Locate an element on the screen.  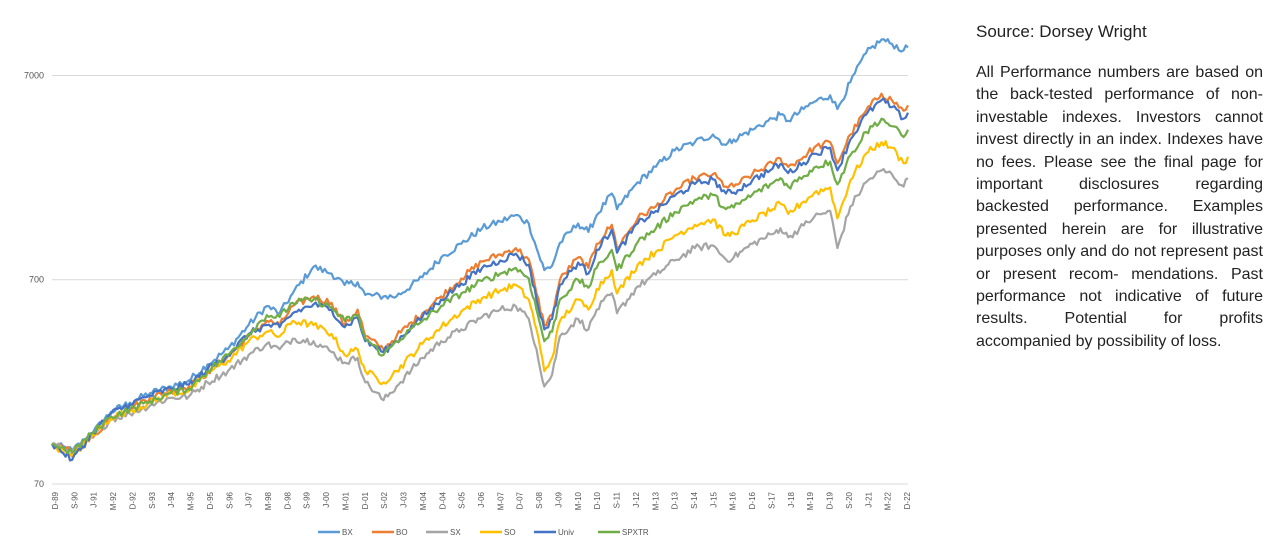
x-tick-label: D-13 is located at coordinates (675, 500).